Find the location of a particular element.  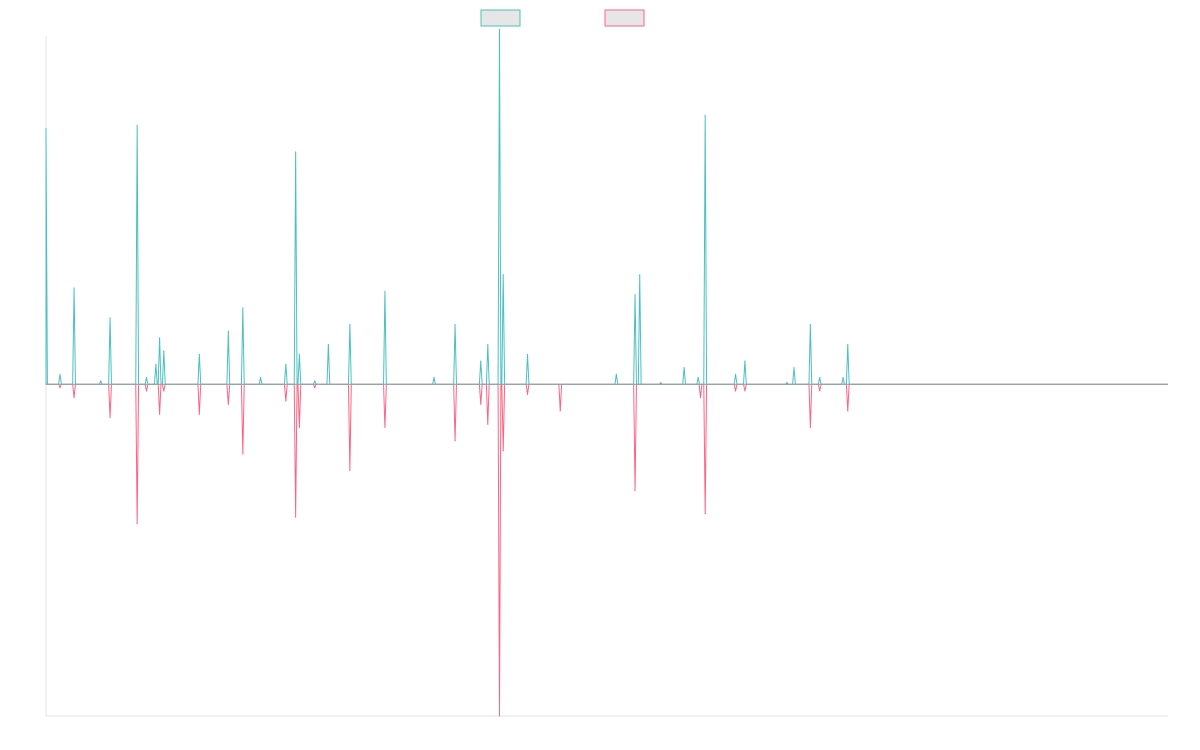

legend-swatch-series-b is located at coordinates (624, 18).